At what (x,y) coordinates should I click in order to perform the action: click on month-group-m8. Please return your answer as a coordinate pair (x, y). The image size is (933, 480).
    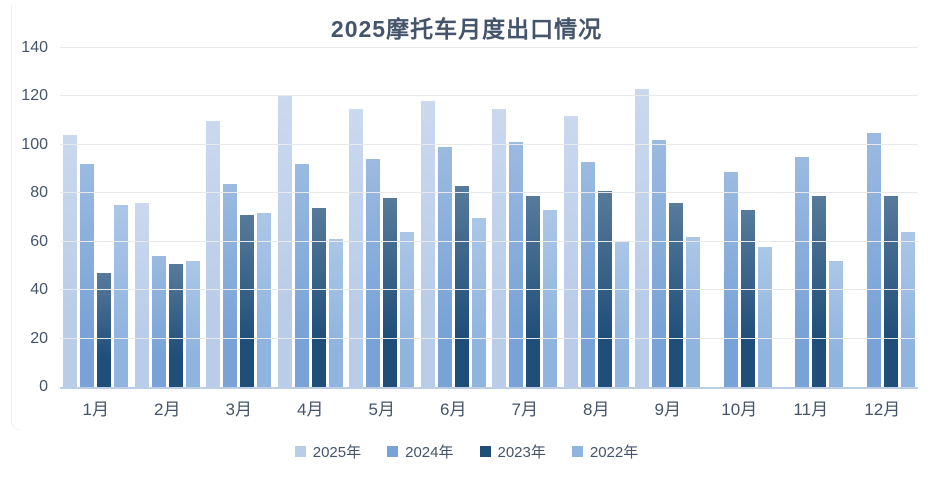
    Looking at the image, I should click on (597, 217).